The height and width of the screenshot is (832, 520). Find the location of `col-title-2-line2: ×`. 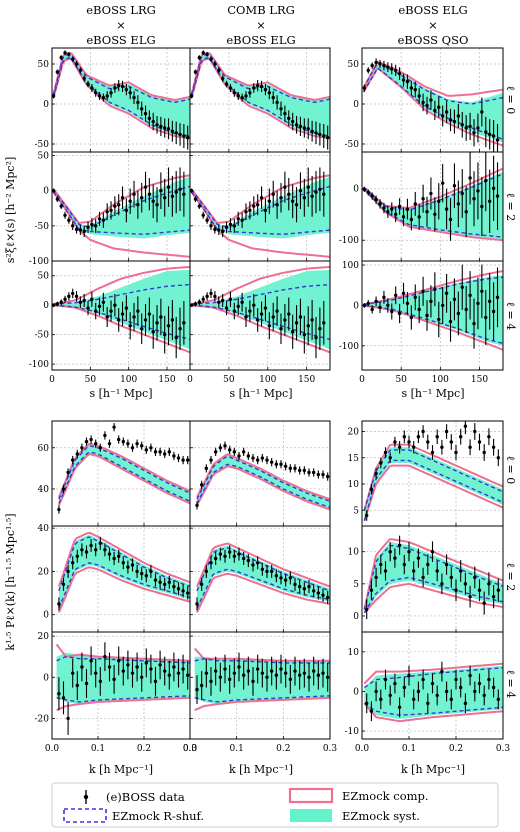

col-title-2-line2: × is located at coordinates (261, 25).